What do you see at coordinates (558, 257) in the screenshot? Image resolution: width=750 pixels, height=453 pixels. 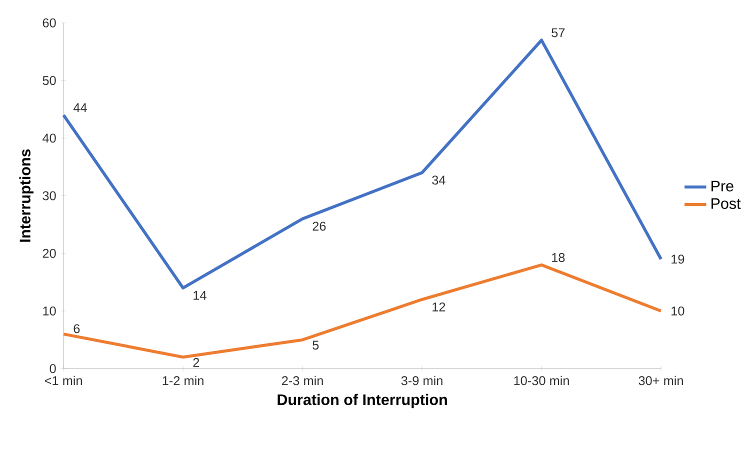 I see `data-label: 18` at bounding box center [558, 257].